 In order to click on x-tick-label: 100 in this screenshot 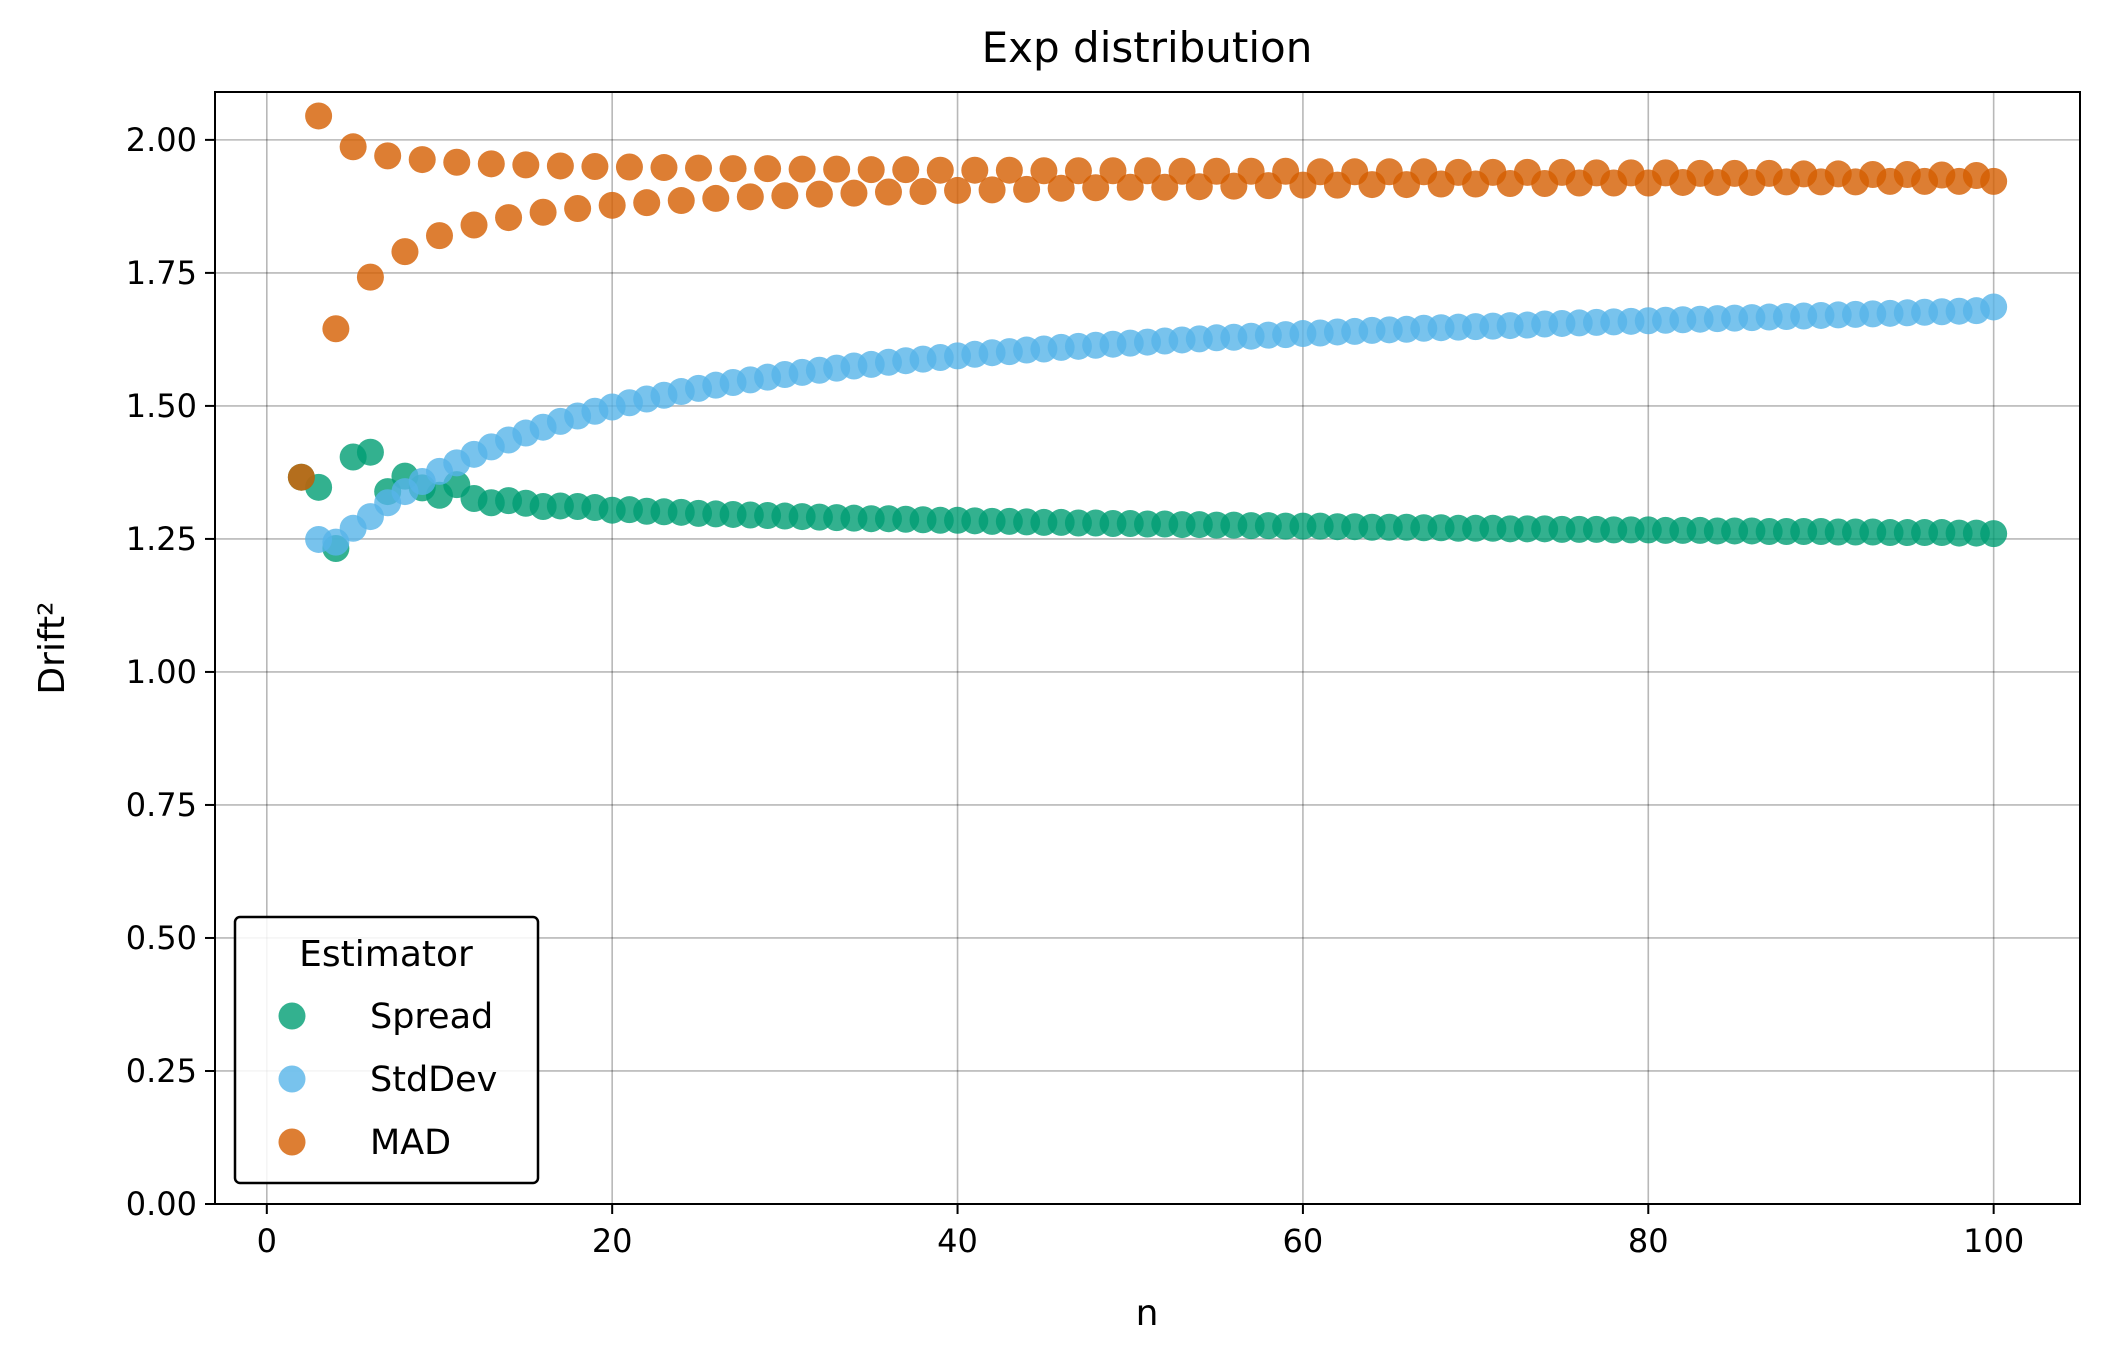, I will do `click(1993, 1241)`.